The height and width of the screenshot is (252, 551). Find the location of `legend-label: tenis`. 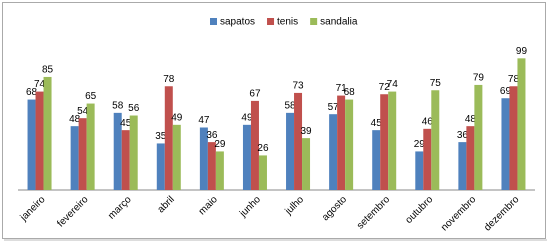

legend-label: tenis is located at coordinates (287, 22).